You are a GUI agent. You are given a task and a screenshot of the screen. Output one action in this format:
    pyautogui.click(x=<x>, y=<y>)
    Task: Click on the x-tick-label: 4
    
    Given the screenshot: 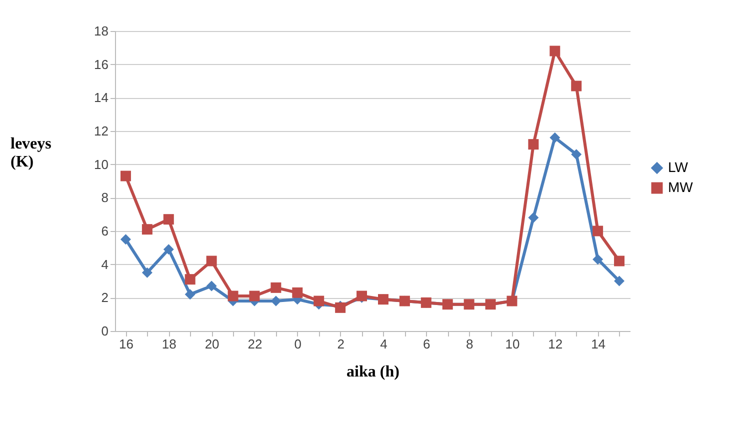 What is the action you would take?
    pyautogui.click(x=384, y=344)
    